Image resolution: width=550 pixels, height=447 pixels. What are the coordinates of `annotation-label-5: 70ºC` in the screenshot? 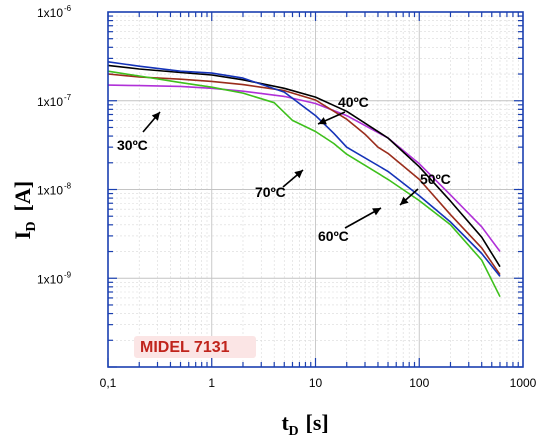 It's located at (270, 192).